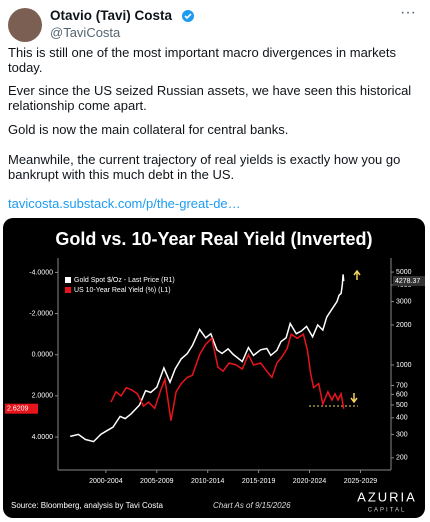 The image size is (430, 522). I want to click on legend-label: Gold Spot $/Oz - Last Price (R1), so click(124, 280).